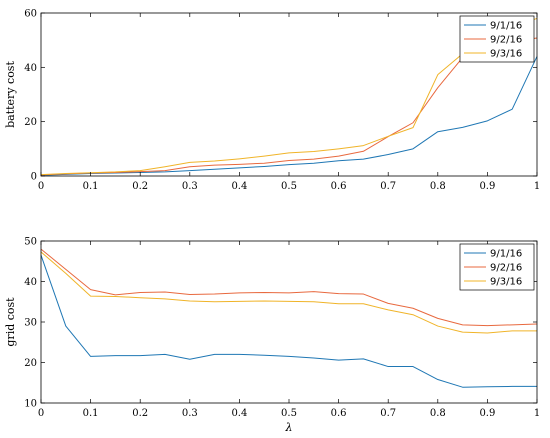 The image size is (550, 438). What do you see at coordinates (30, 242) in the screenshot?
I see `y-tick-label: 50` at bounding box center [30, 242].